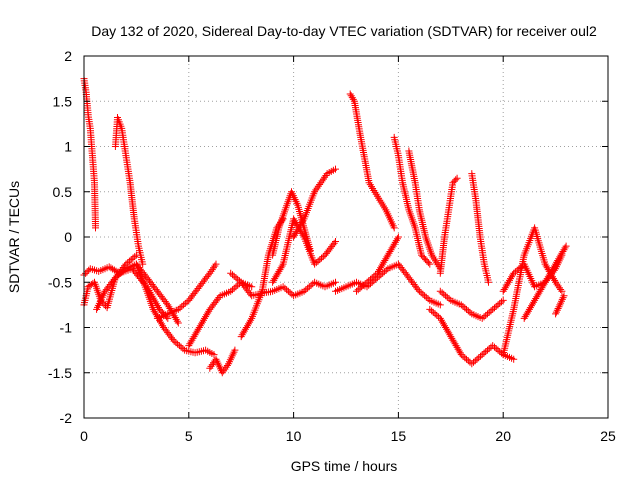  Describe the element at coordinates (68, 147) in the screenshot. I see `y-tick-label: 1` at that location.